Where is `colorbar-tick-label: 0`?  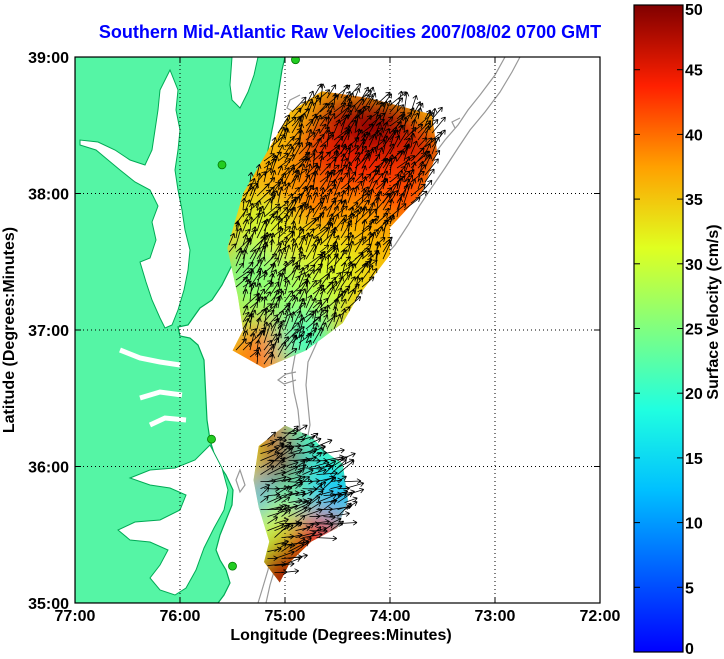 colorbar-tick-label: 0 is located at coordinates (689, 649).